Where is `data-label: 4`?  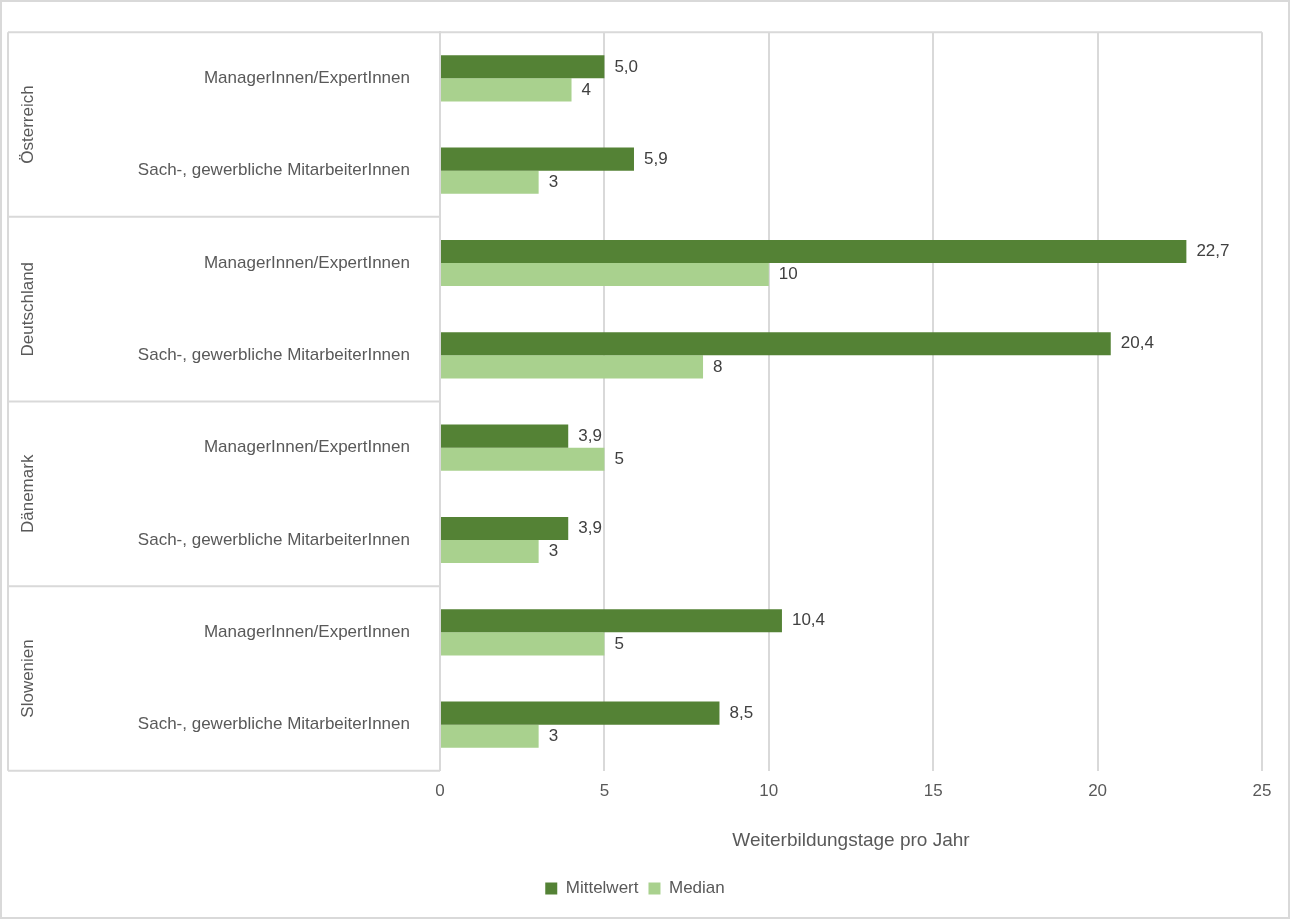
data-label: 4 is located at coordinates (586, 89).